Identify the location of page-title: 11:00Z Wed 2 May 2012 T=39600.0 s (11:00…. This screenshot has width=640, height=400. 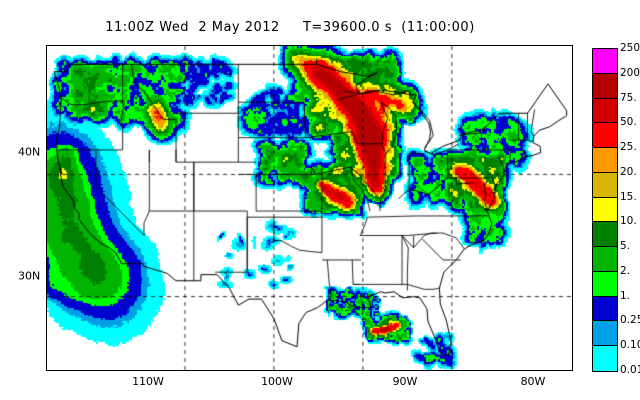
(290, 27).